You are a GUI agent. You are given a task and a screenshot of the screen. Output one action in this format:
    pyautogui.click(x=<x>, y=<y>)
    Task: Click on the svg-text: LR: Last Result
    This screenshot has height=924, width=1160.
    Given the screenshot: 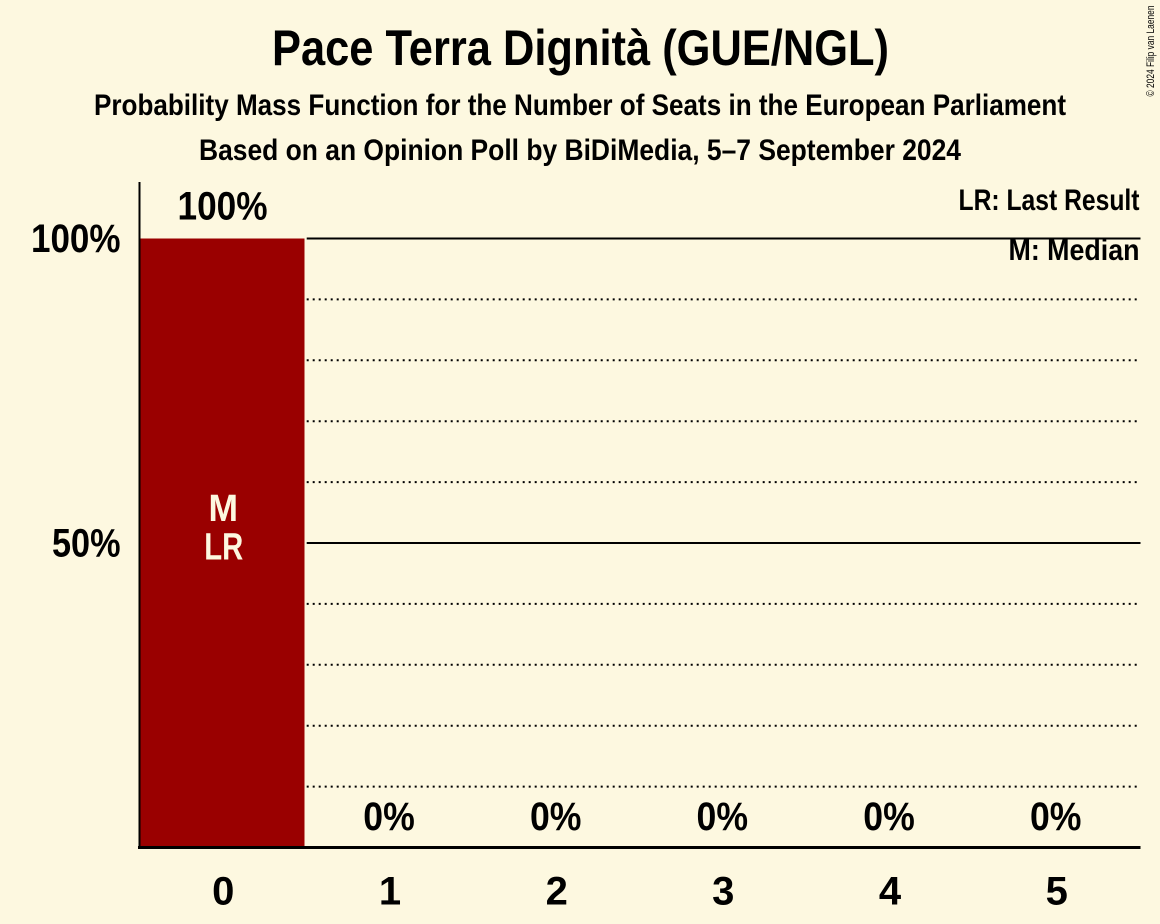 What is the action you would take?
    pyautogui.click(x=1049, y=200)
    